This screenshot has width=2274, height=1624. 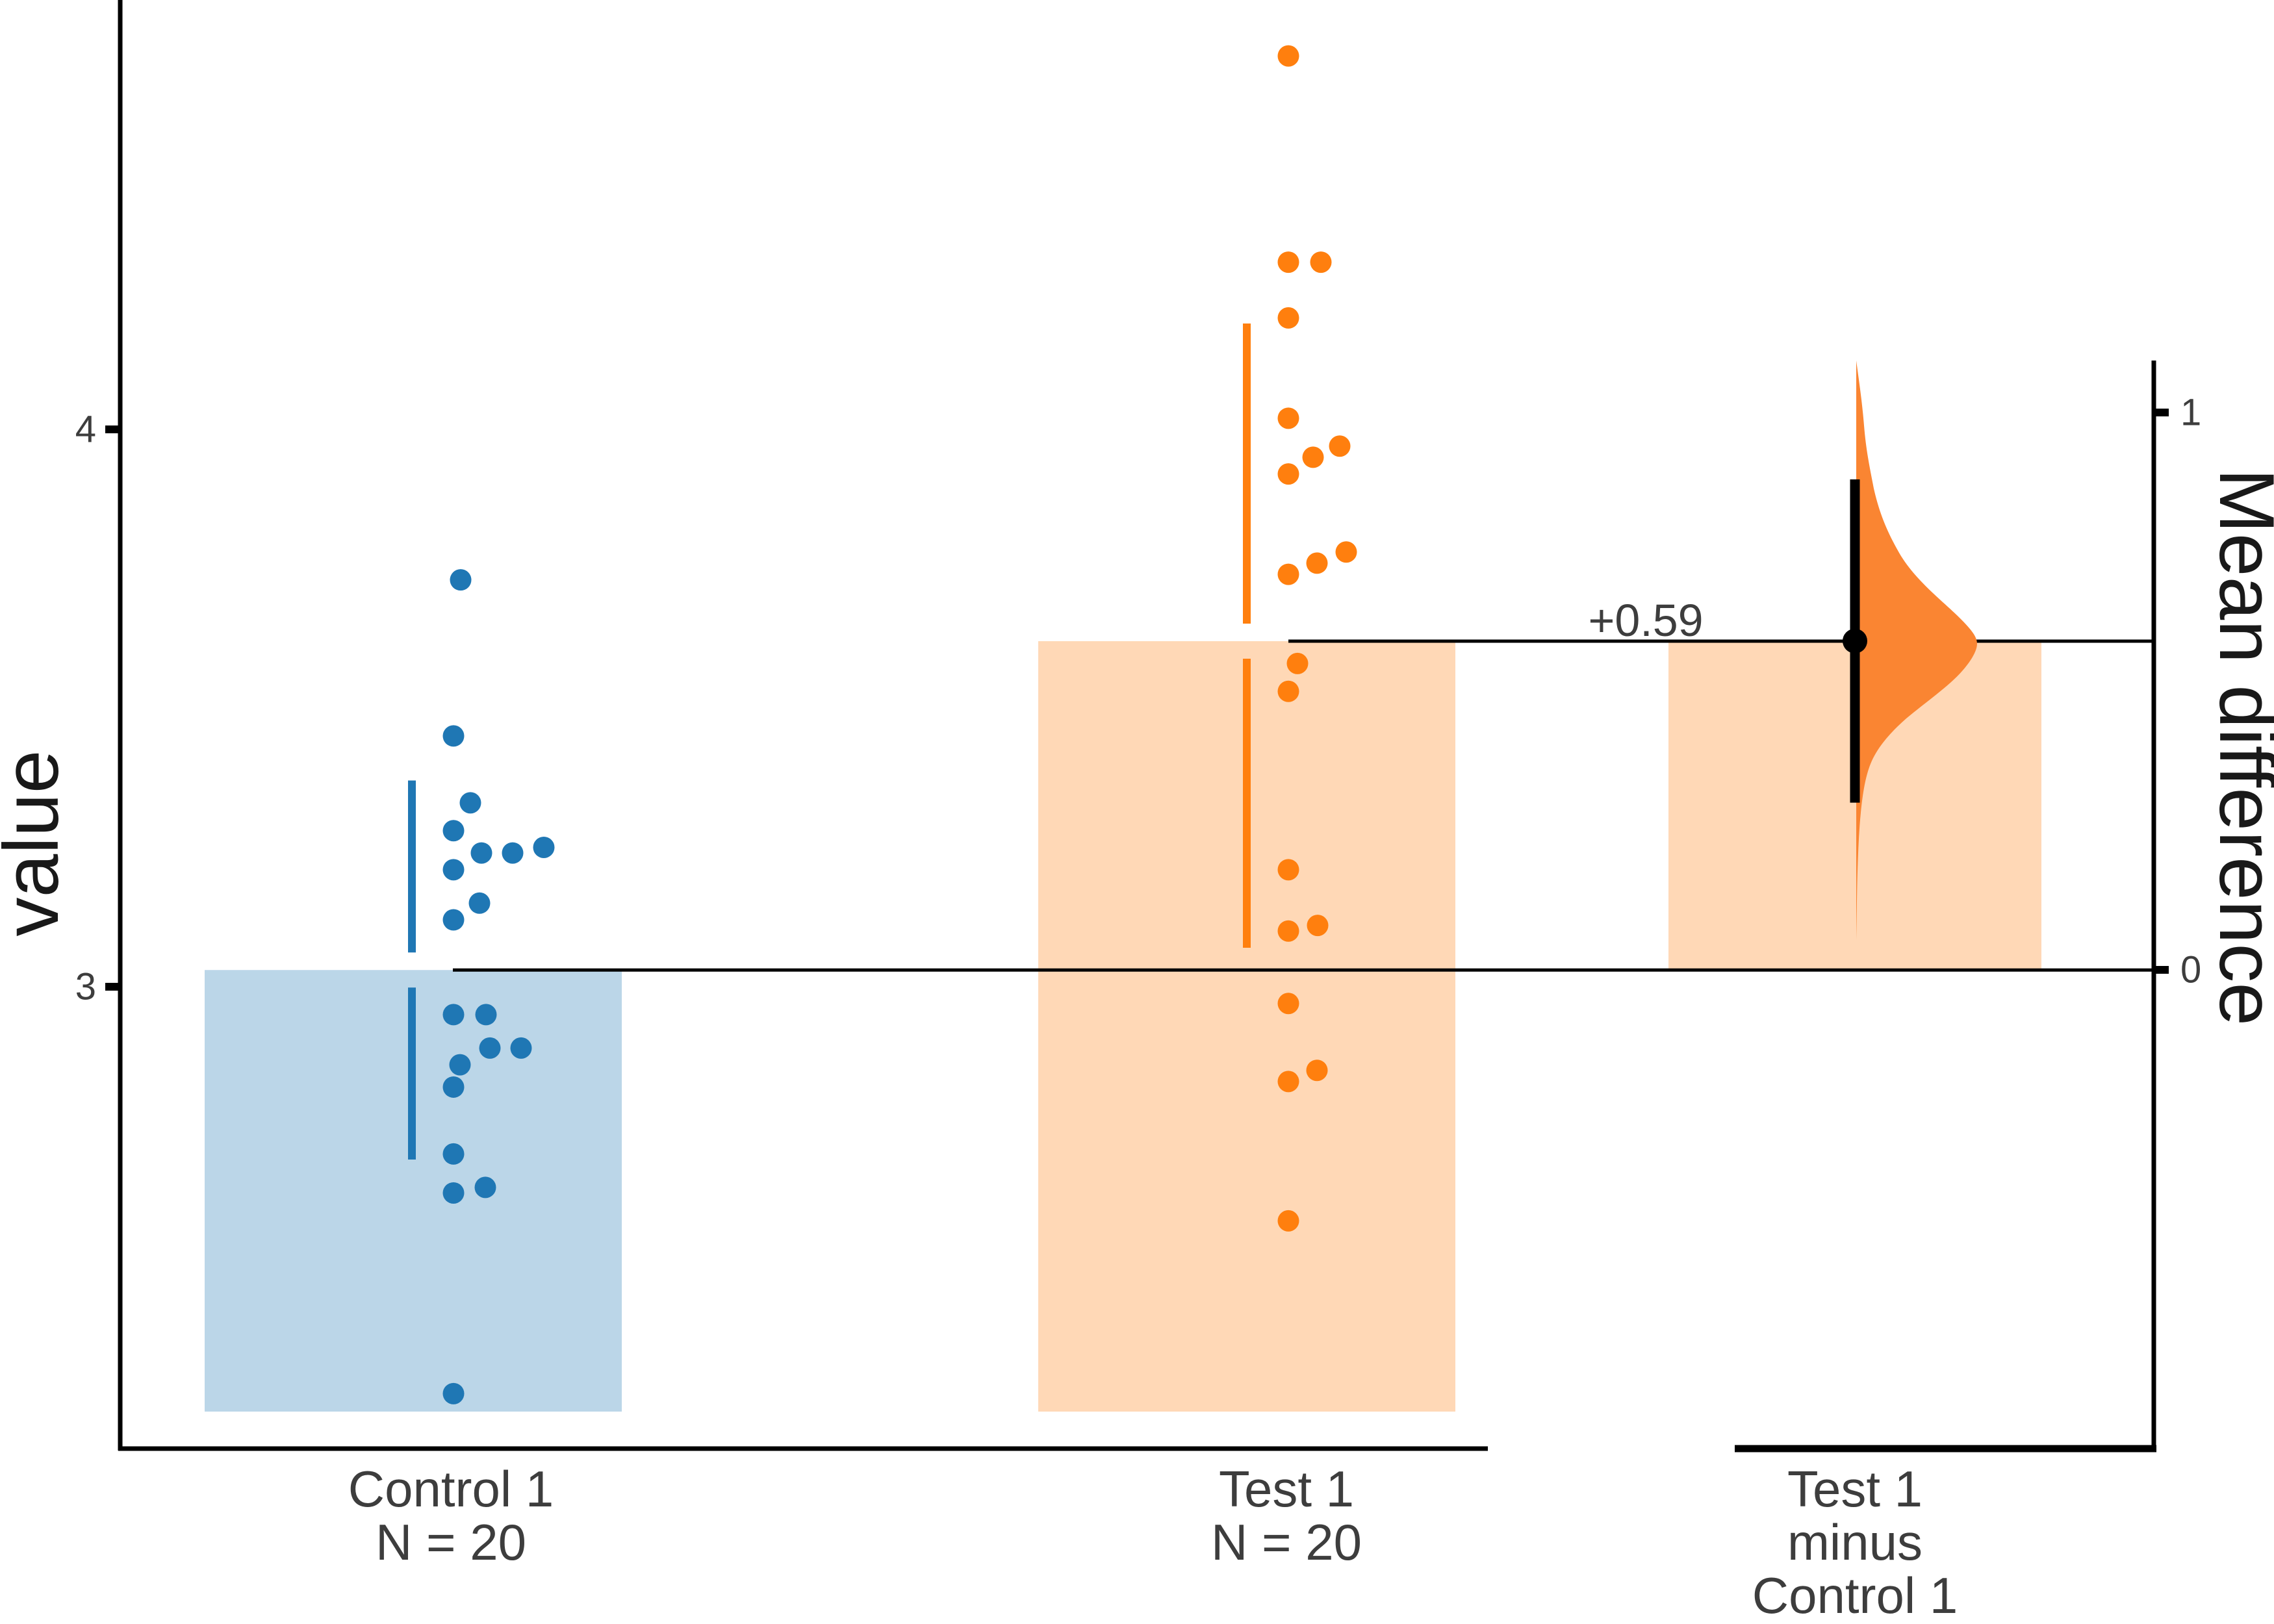 I want to click on y-axis-title: value, so click(x=37, y=843).